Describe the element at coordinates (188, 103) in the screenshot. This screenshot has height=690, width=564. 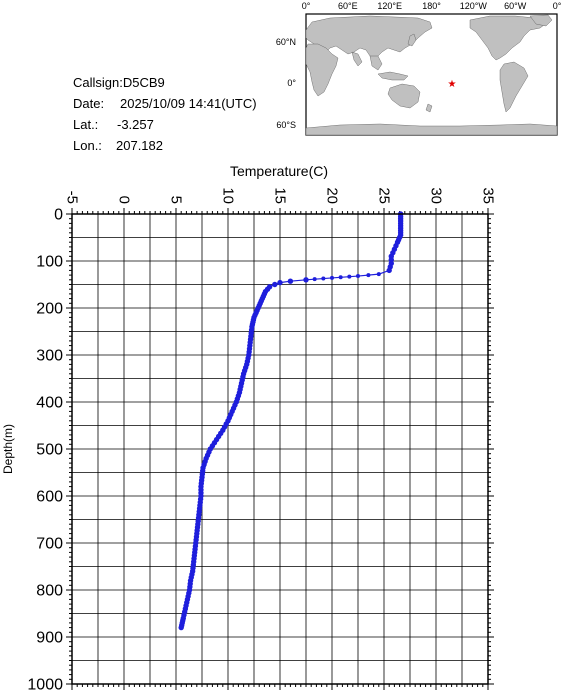
I see `date-value: 2025/10/09 14:41(UTC)` at that location.